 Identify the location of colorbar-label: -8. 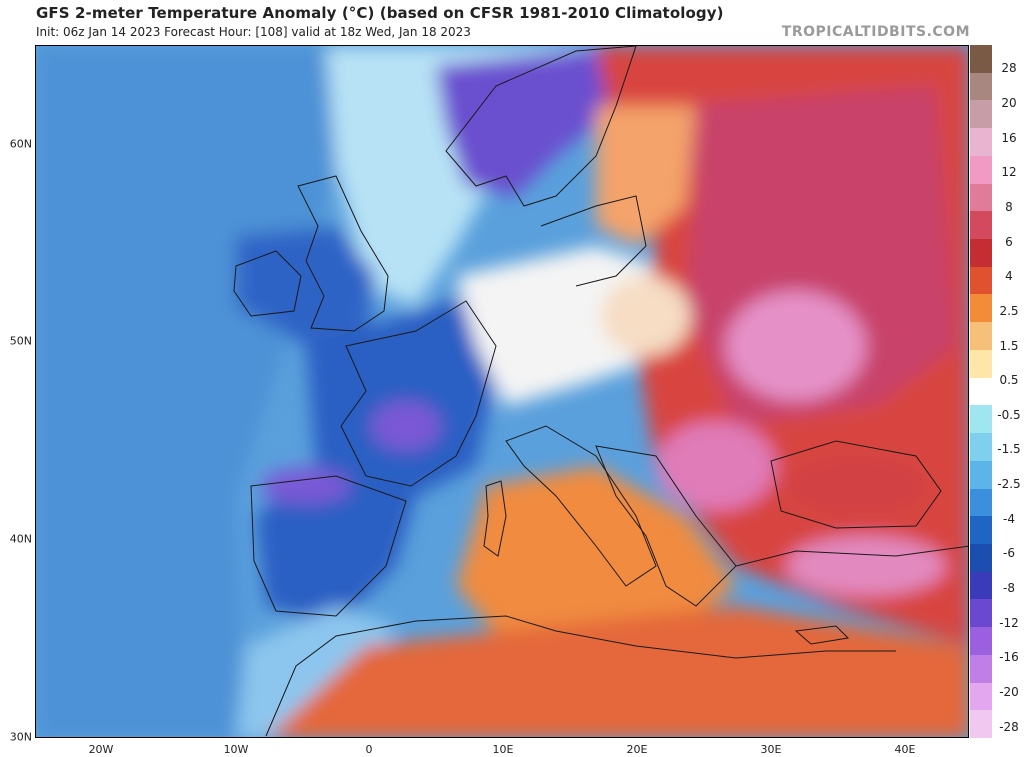
(1009, 588).